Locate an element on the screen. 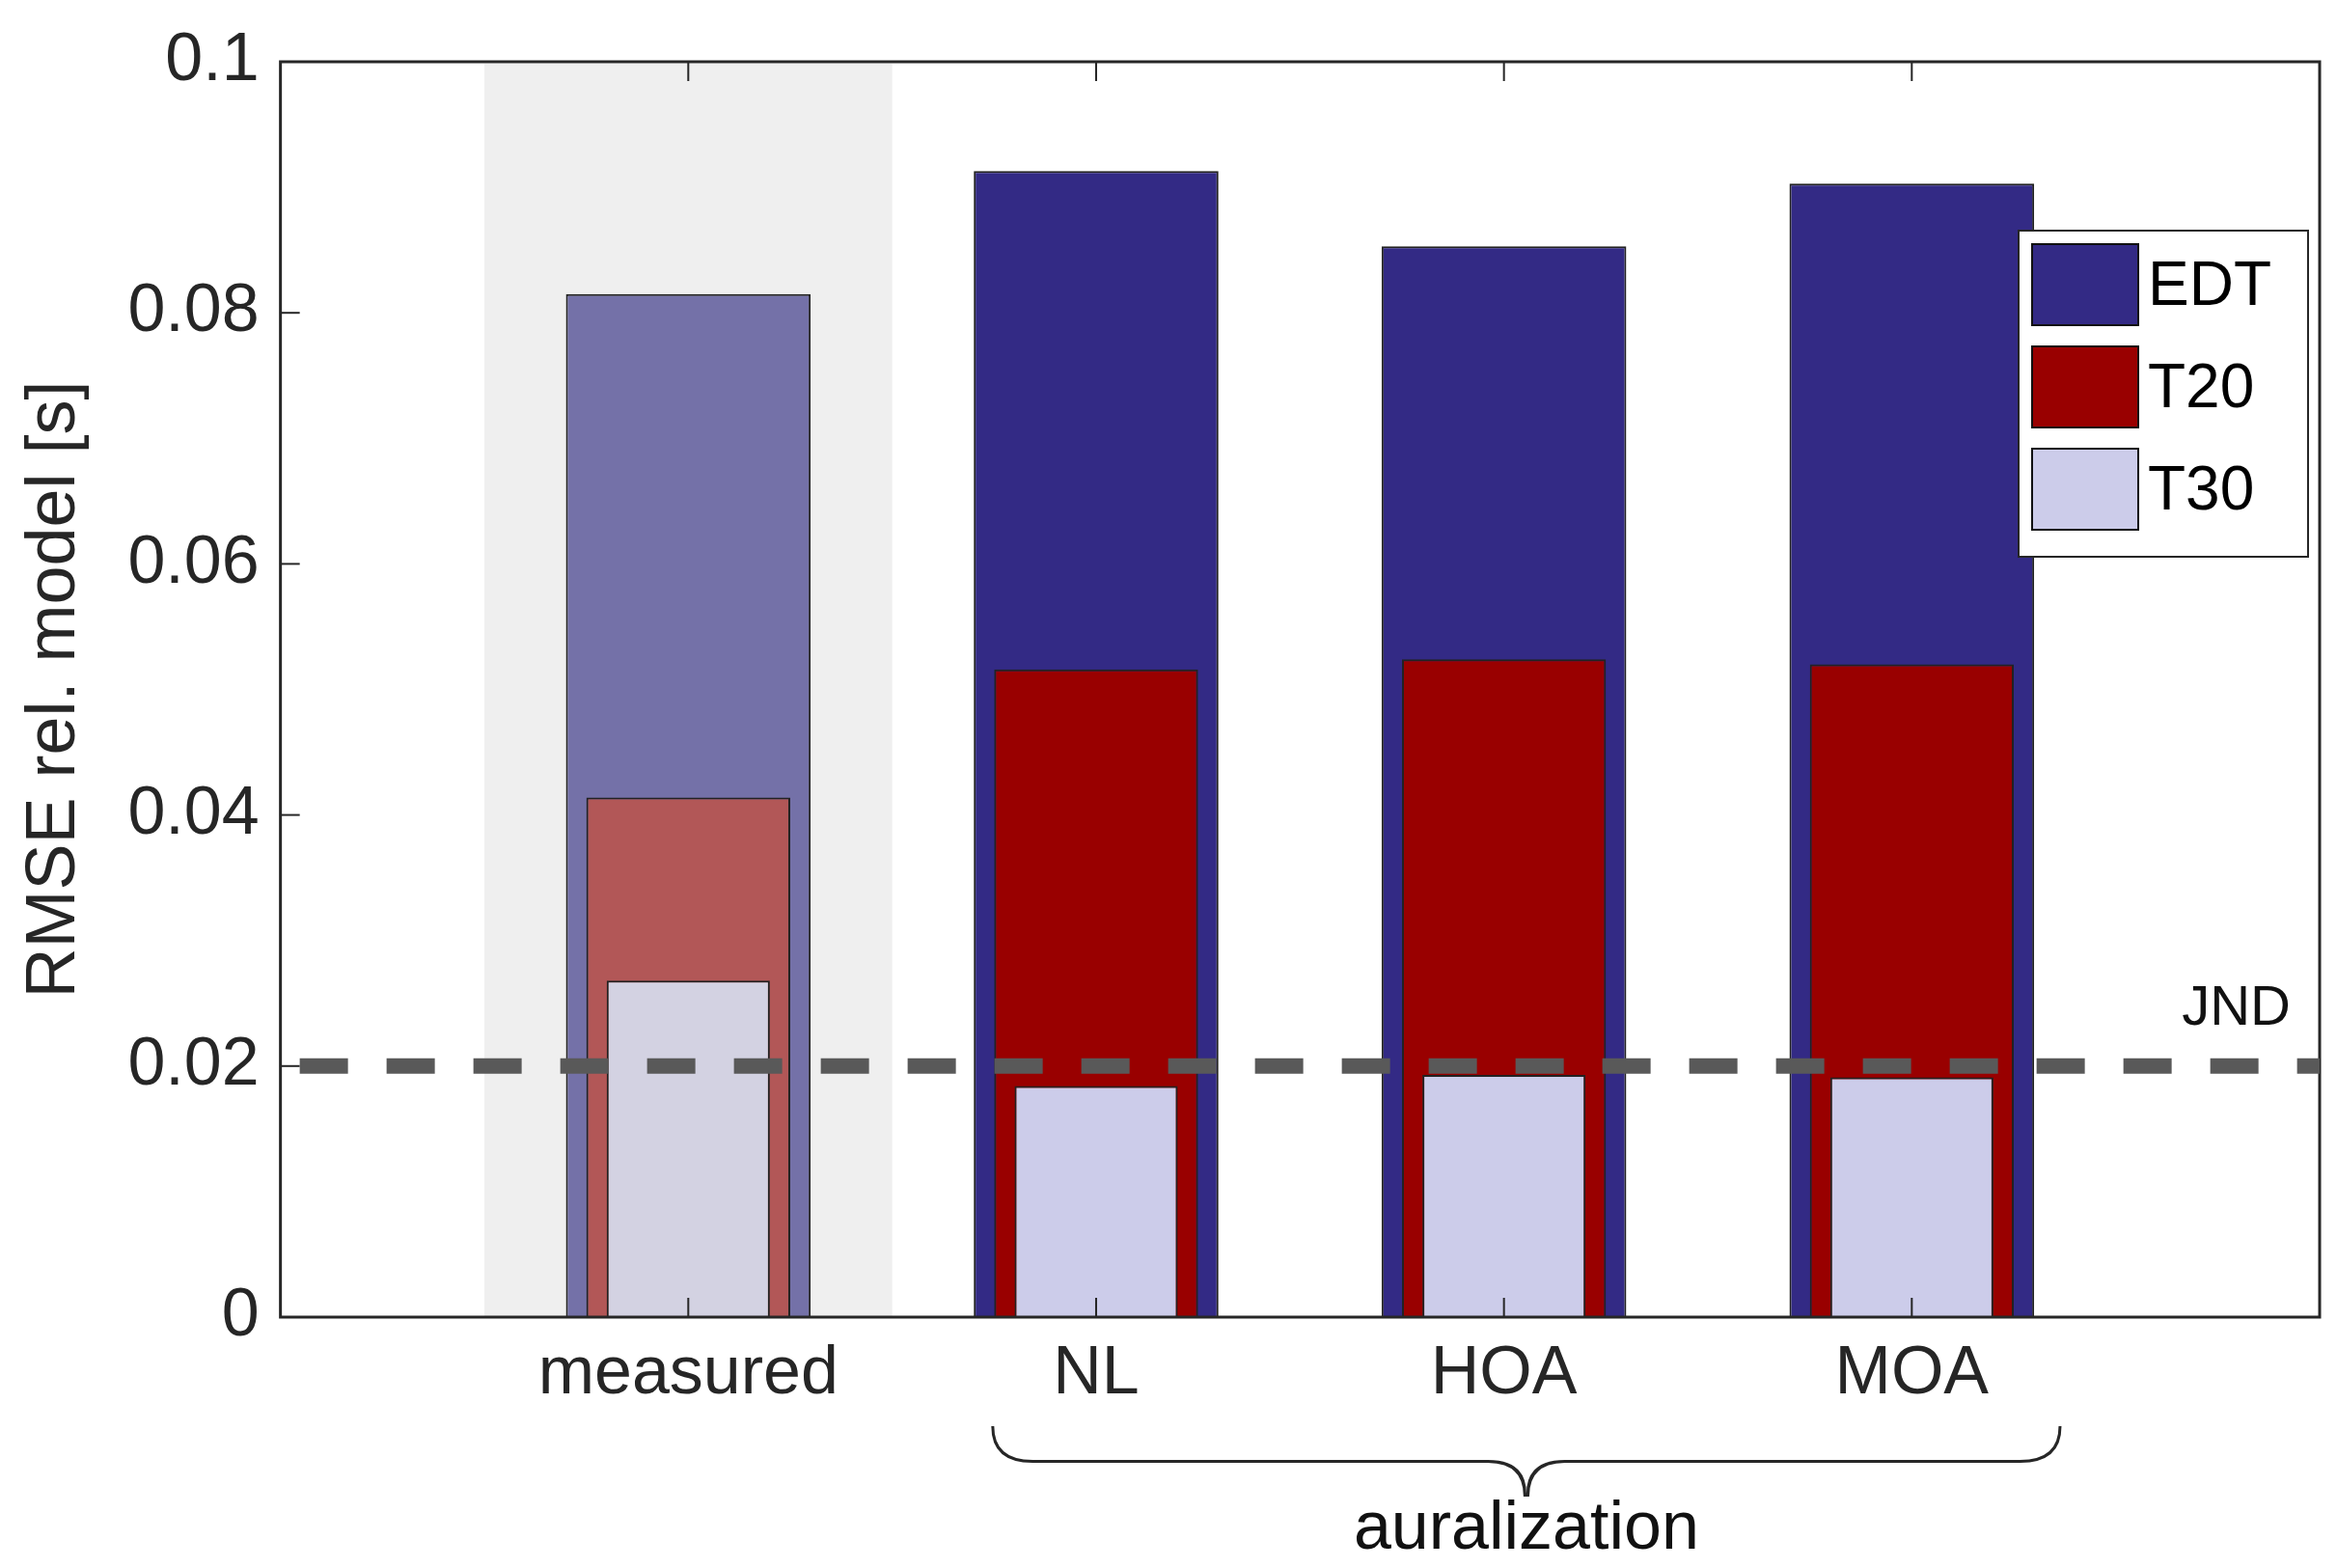 Image resolution: width=2337 pixels, height=1568 pixels. ref-line-label: JND is located at coordinates (2236, 1004).